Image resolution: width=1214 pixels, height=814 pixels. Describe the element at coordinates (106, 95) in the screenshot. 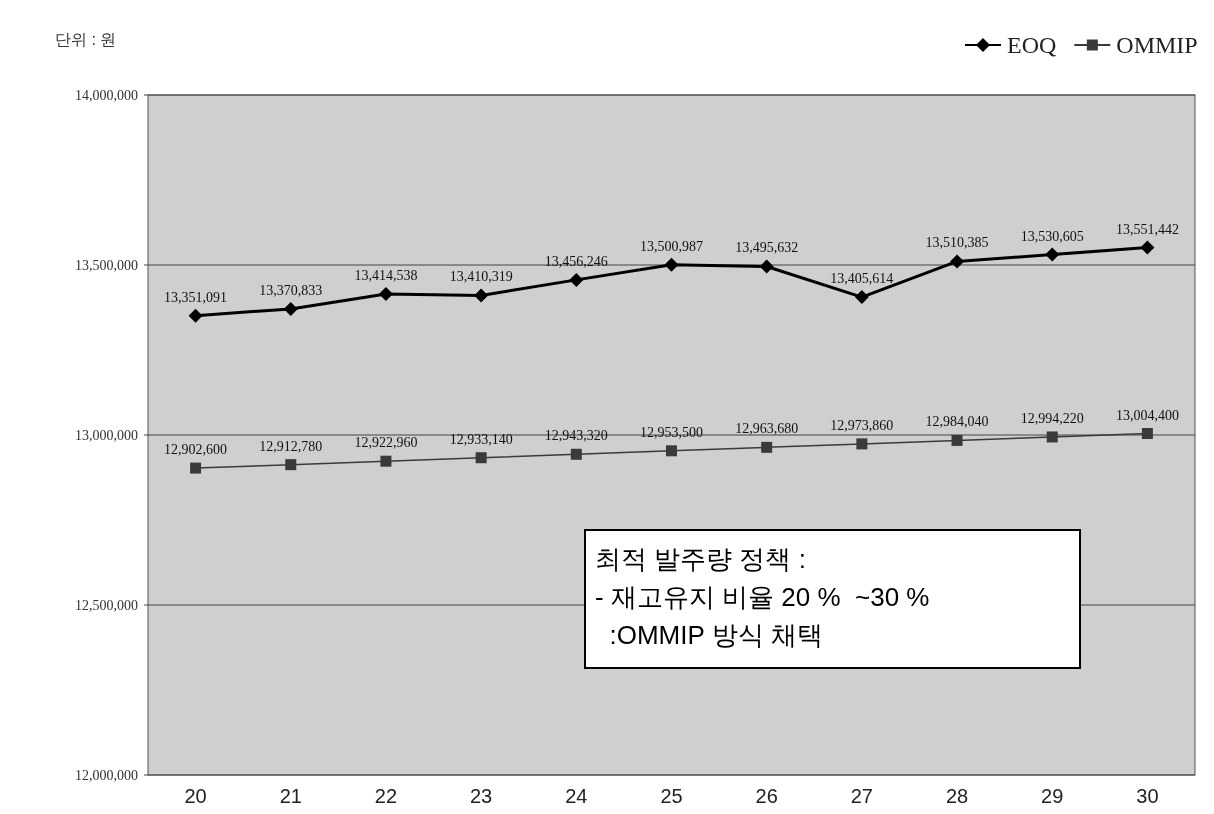

I see `y-tick-label: 14,000,000` at that location.